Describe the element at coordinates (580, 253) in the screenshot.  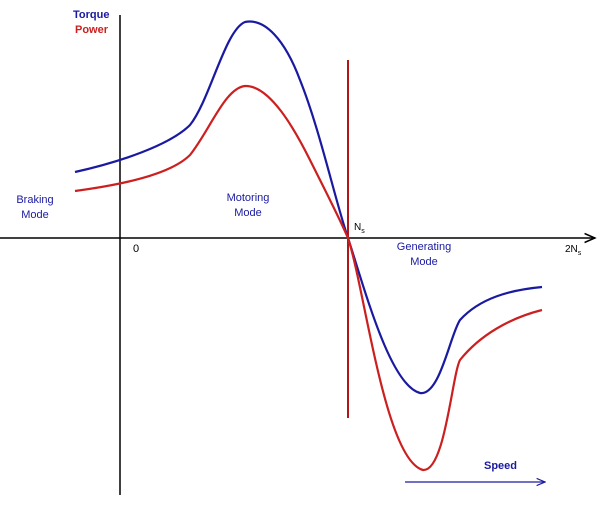
I see `double-sub: s` at that location.